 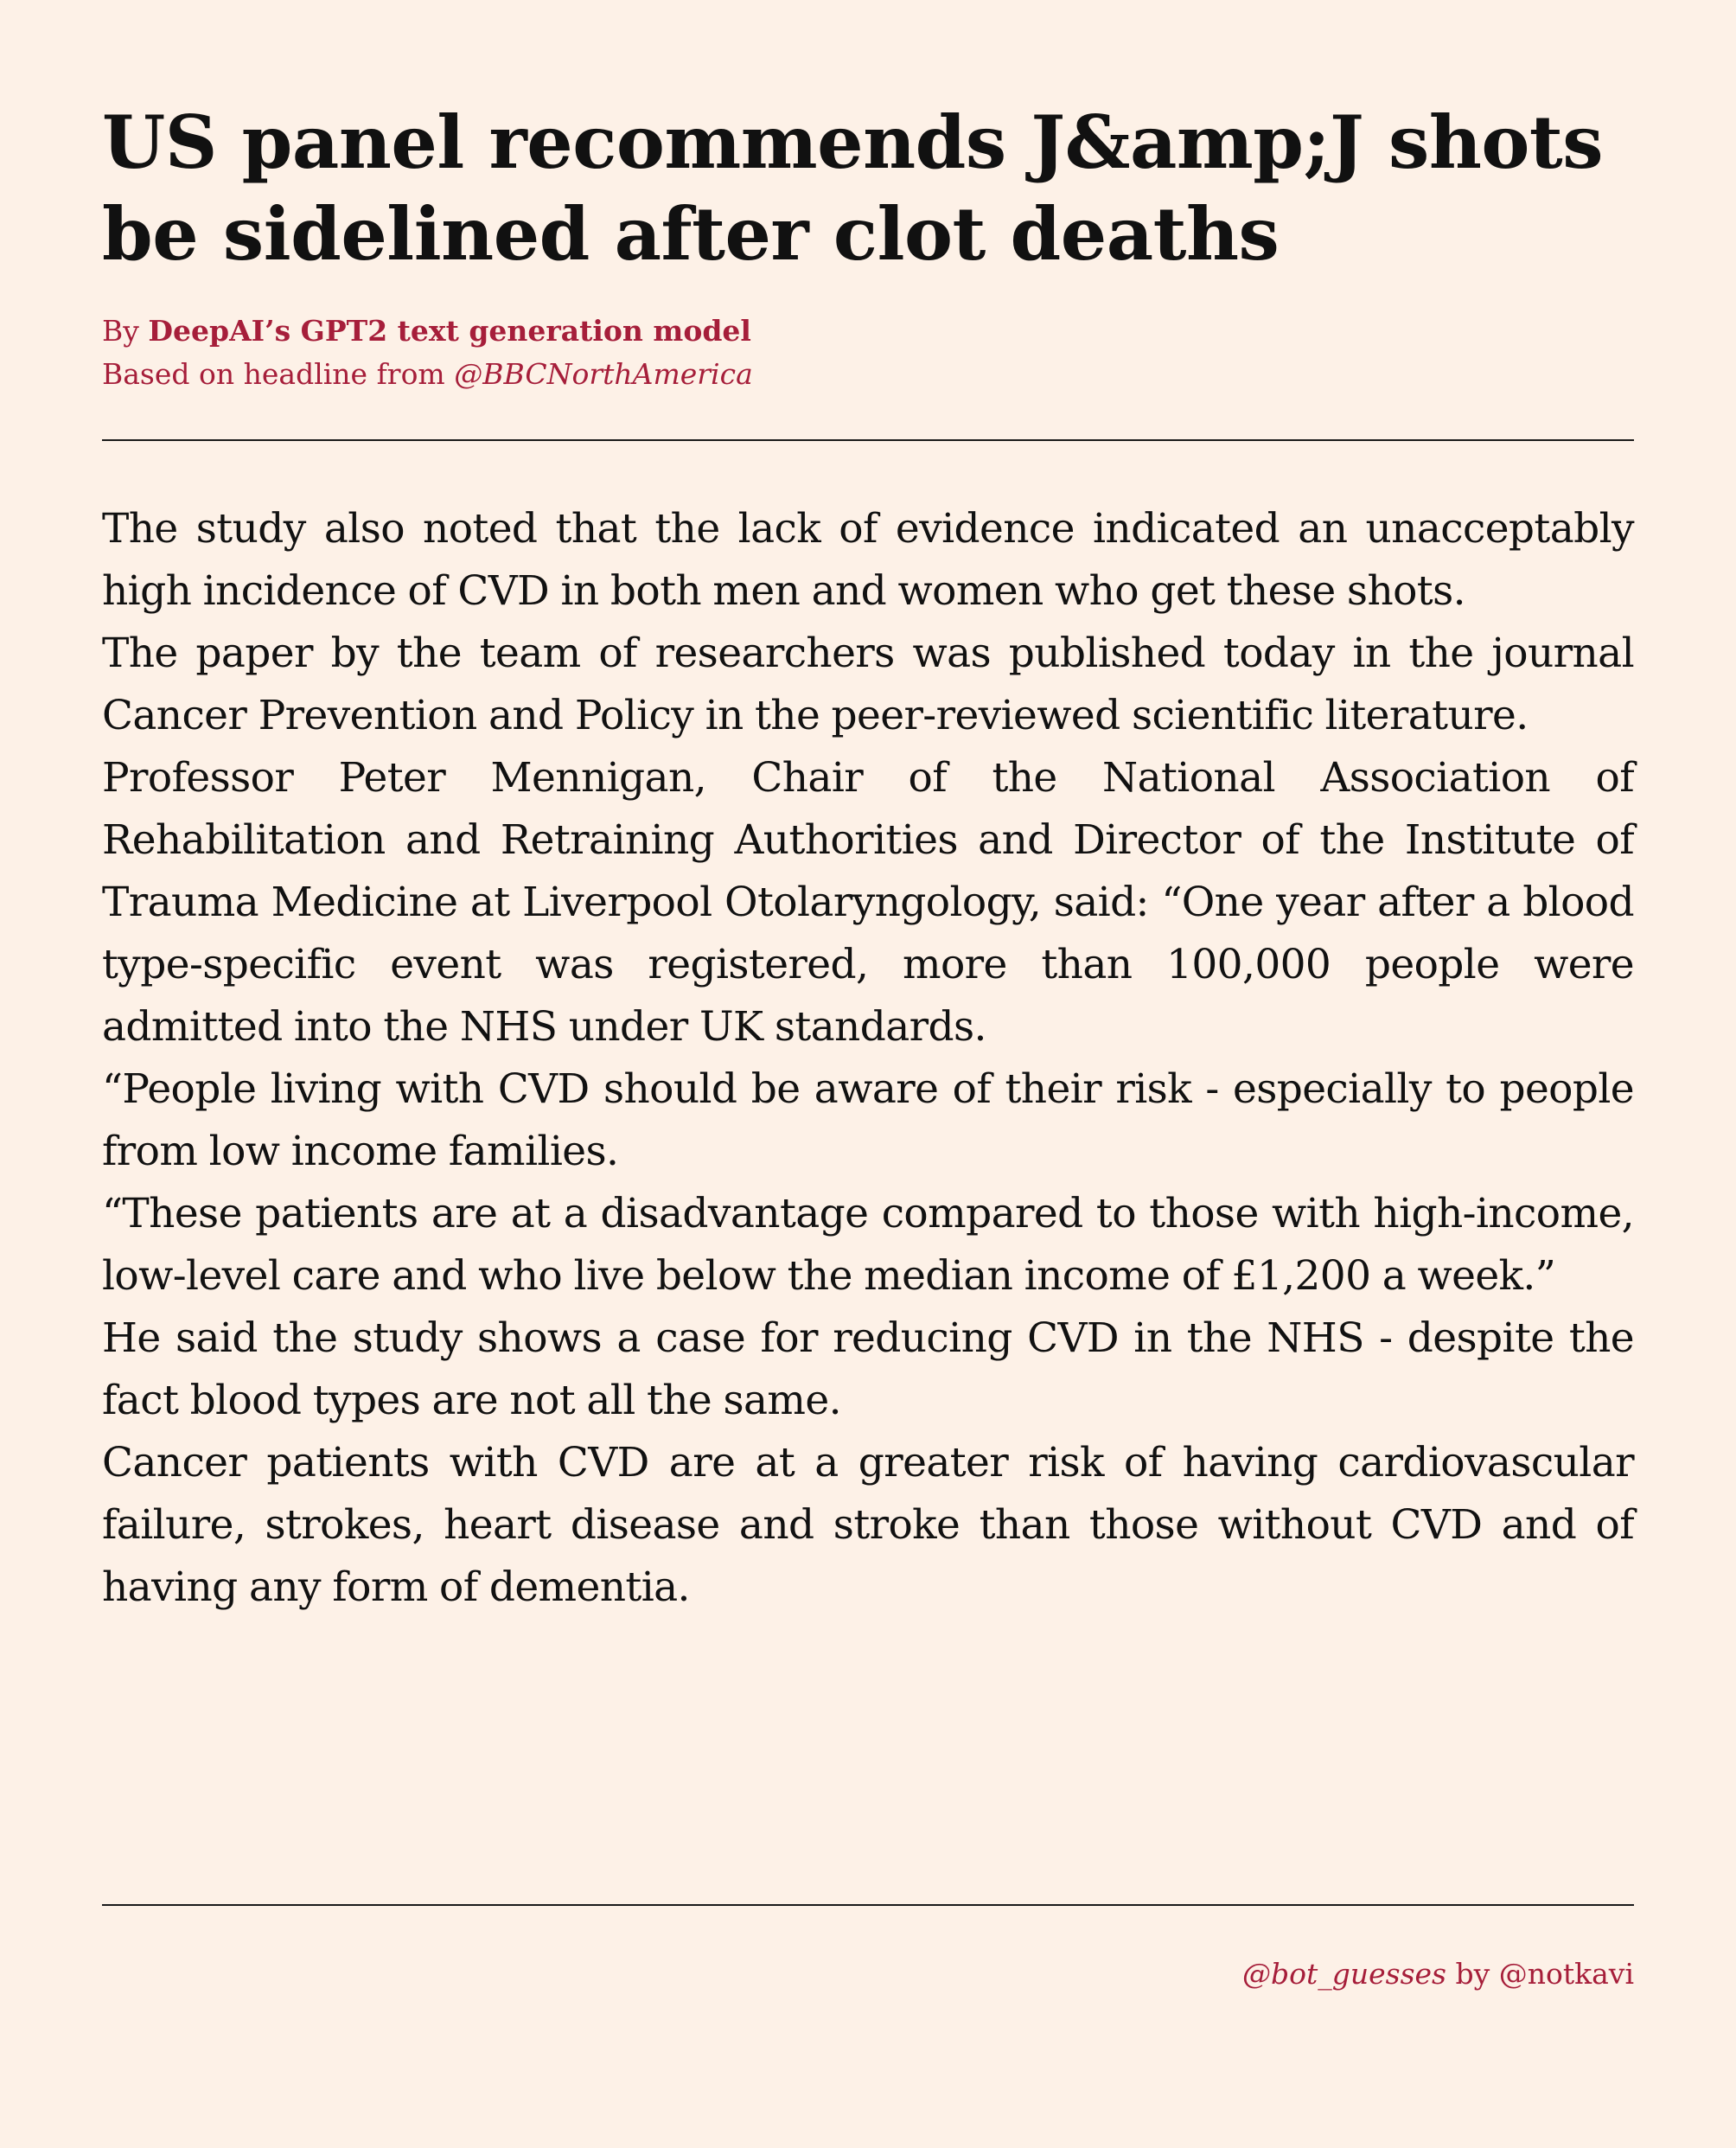 I want to click on byline-prefix: By, so click(x=126, y=331).